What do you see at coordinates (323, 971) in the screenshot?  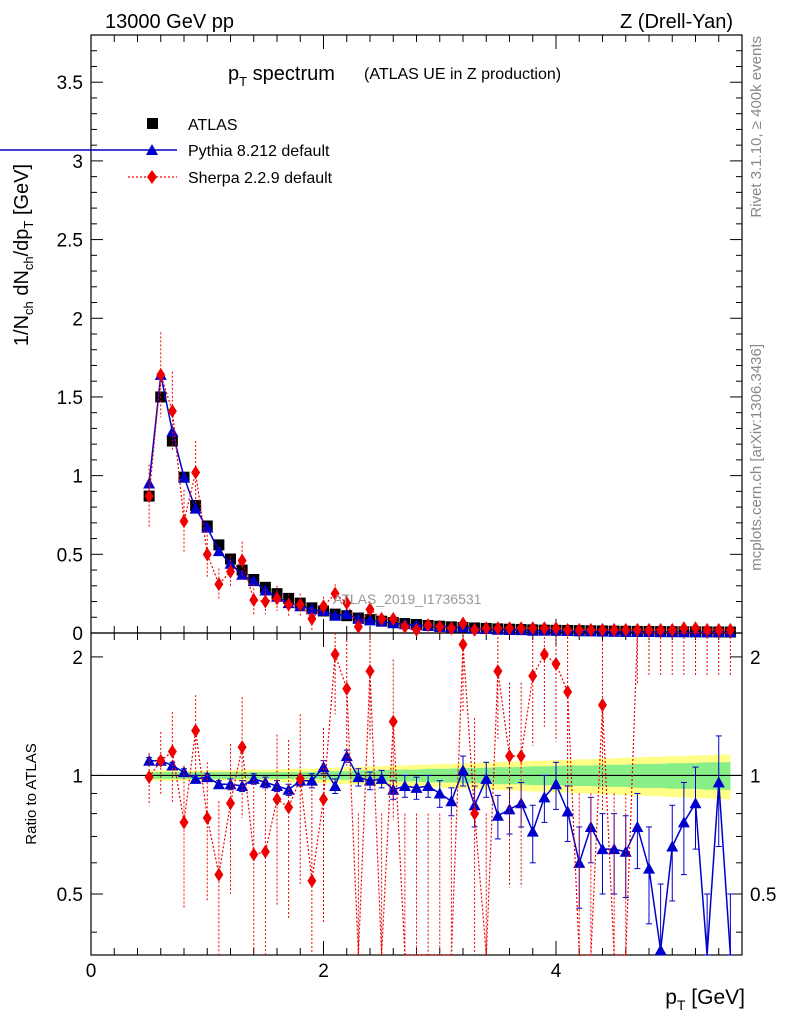 I see `x-tick-label: 2` at bounding box center [323, 971].